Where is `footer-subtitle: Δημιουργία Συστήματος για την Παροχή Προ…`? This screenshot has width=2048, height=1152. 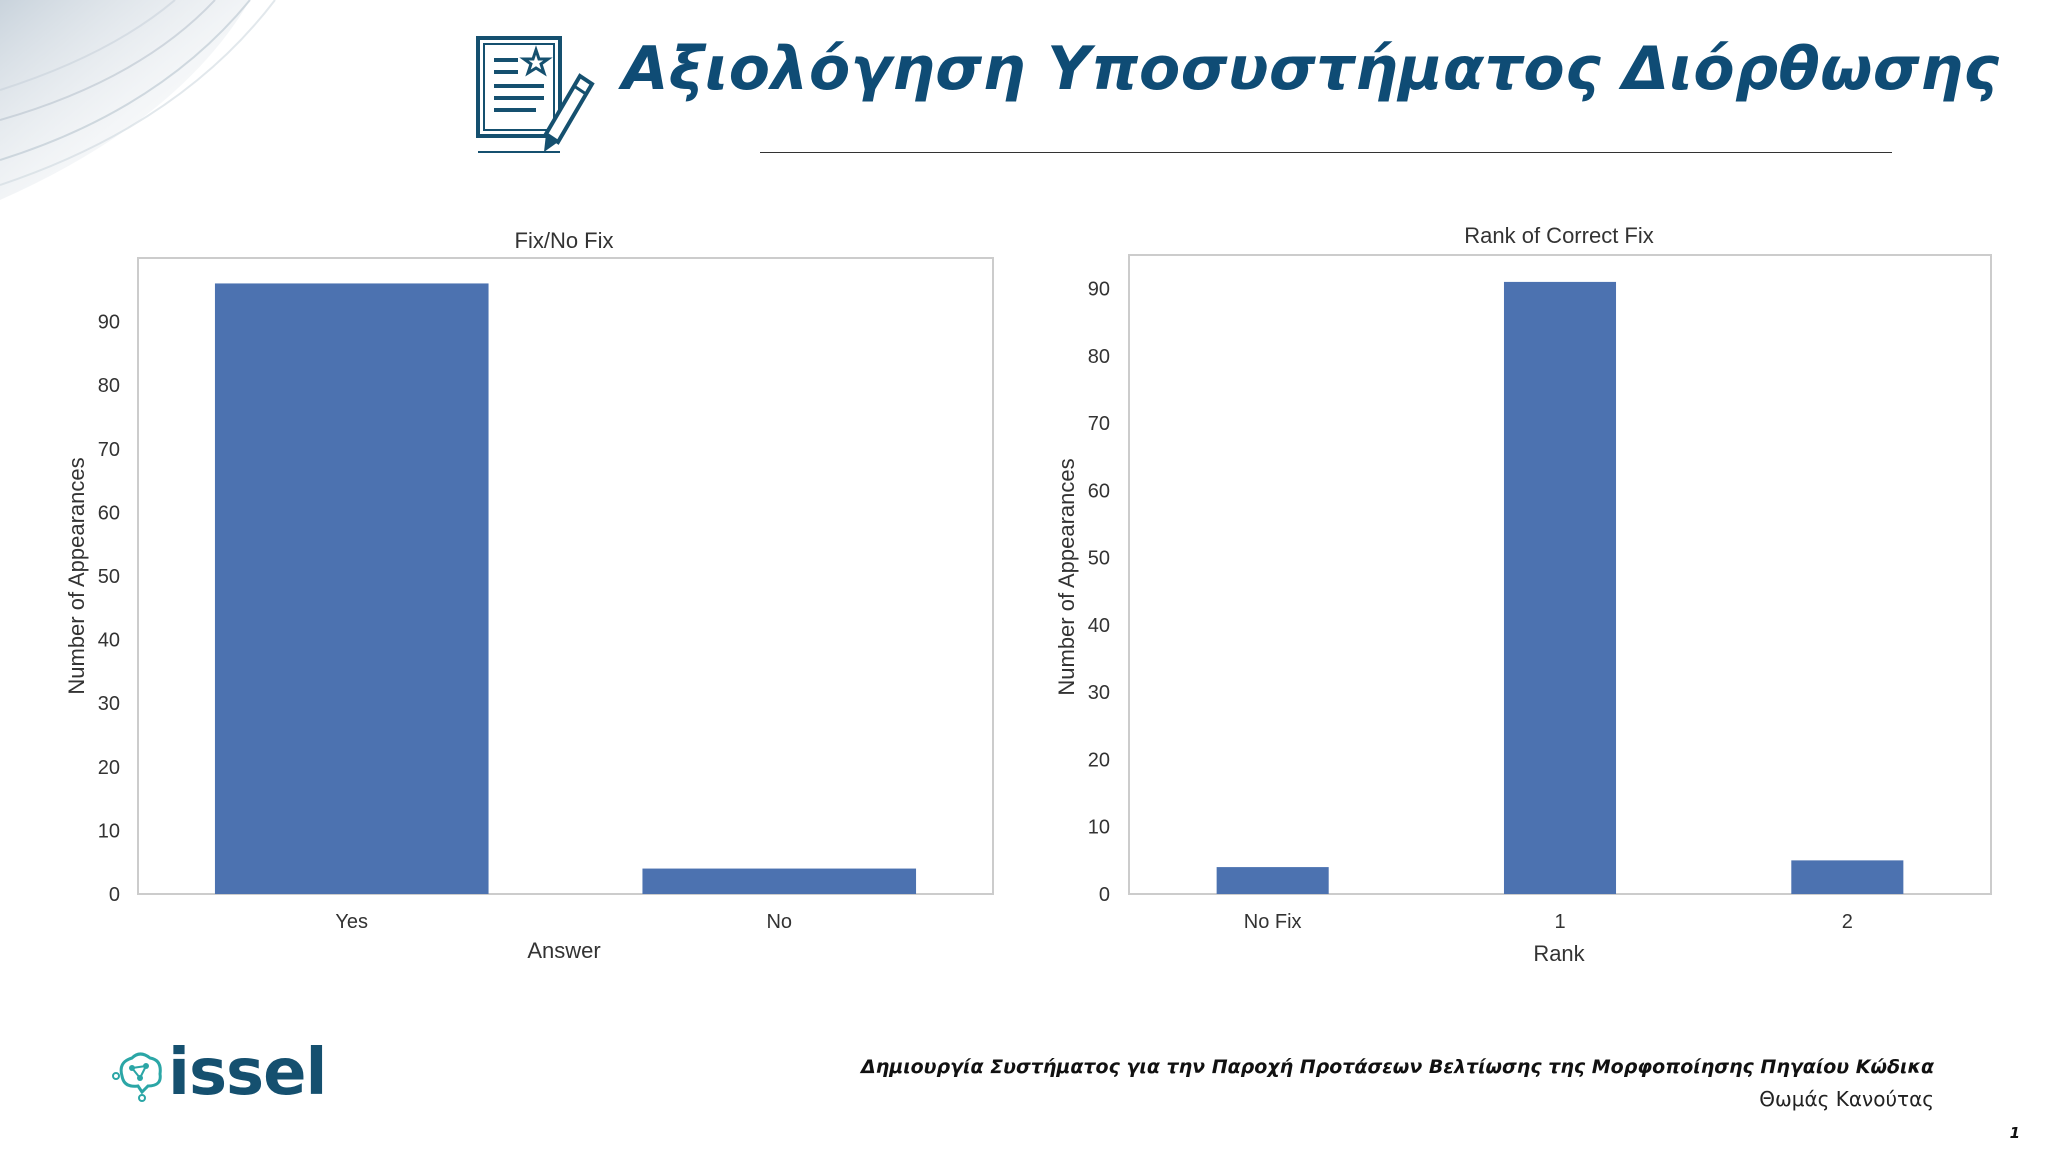 footer-subtitle: Δημιουργία Συστήματος για την Παροχή Προ… is located at coordinates (1397, 1067).